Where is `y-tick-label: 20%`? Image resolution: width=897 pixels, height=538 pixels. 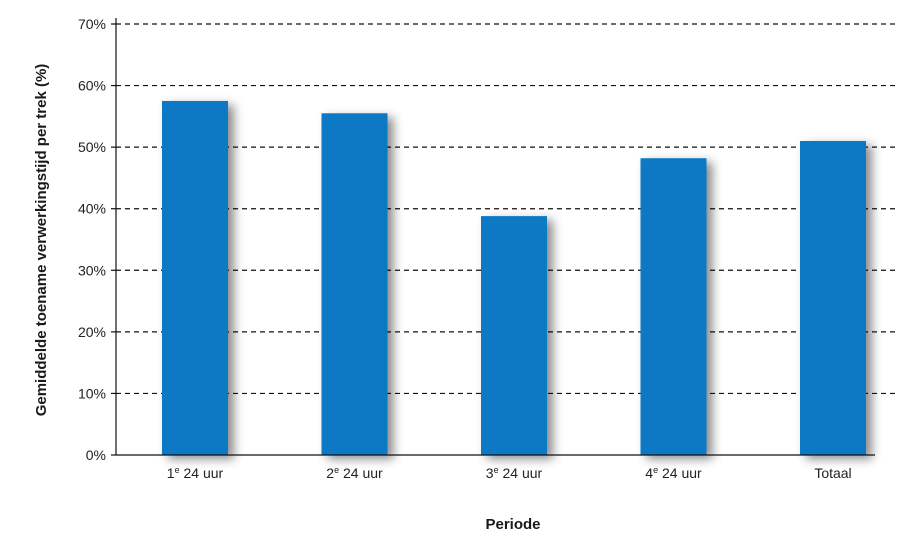
y-tick-label: 20% is located at coordinates (92, 332).